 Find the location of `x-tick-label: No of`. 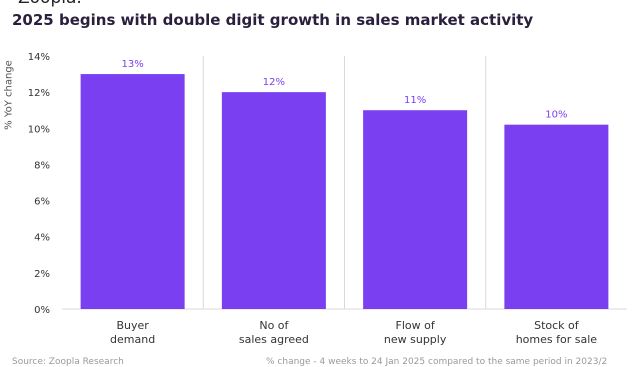

x-tick-label: No of is located at coordinates (274, 325).